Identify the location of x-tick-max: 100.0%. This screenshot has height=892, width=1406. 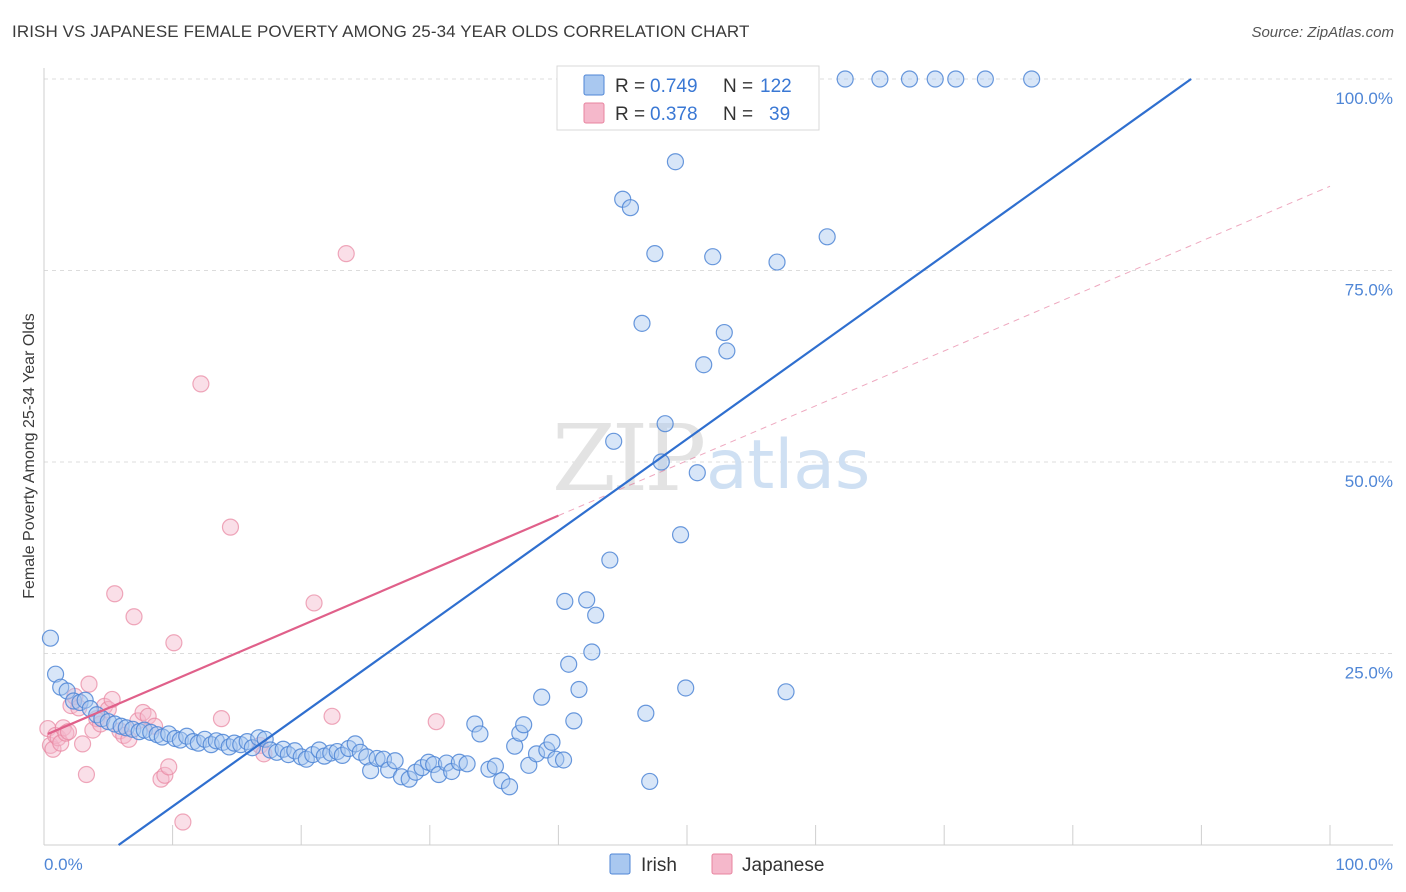
(1364, 864).